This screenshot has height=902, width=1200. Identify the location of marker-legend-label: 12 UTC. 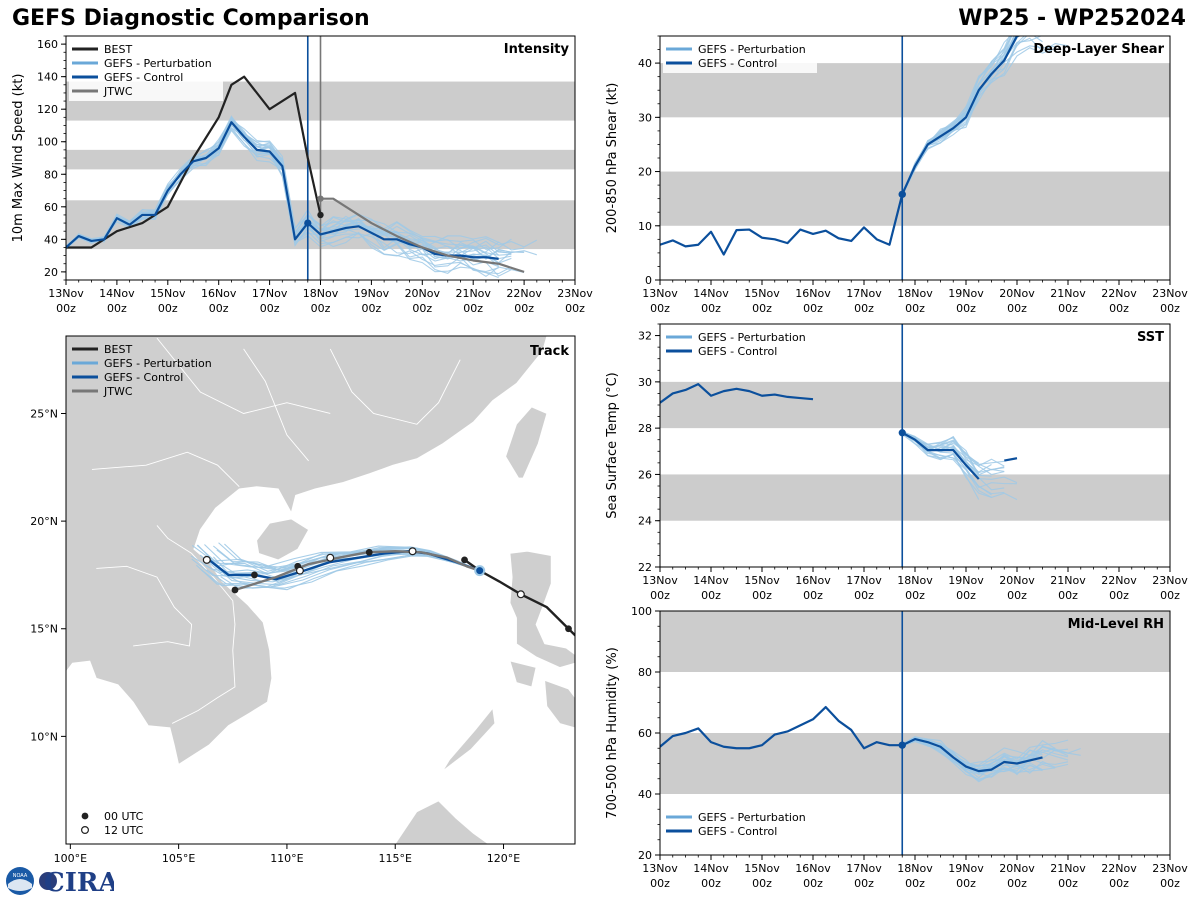
(124, 830).